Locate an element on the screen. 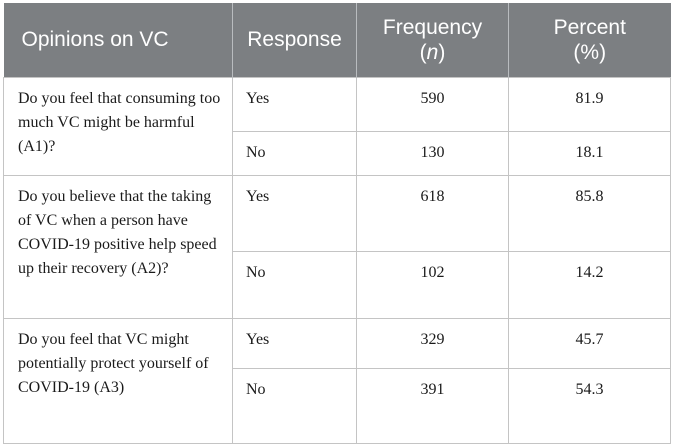 The width and height of the screenshot is (673, 444). header-frequency-label: Frequency is located at coordinates (432, 27).